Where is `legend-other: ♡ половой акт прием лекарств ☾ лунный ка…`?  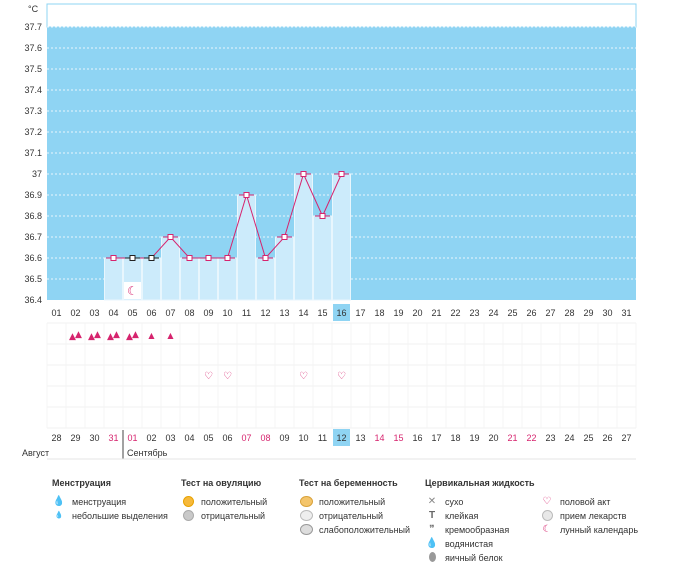
legend-other: ♡ половой акт прием лекарств ☾ лунный ка… is located at coordinates (589, 516).